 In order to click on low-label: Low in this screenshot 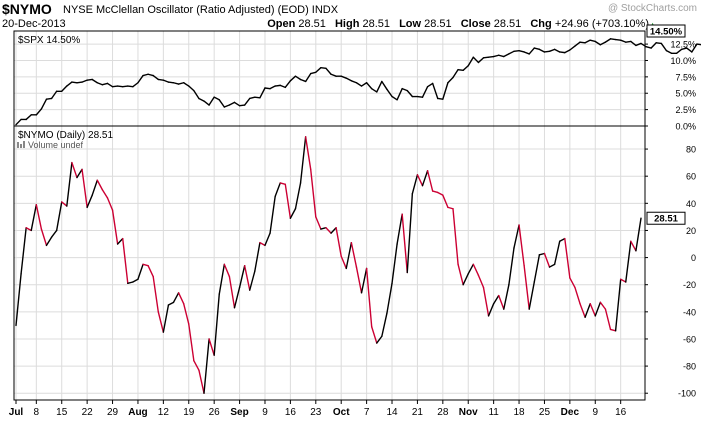, I will do `click(410, 24)`.